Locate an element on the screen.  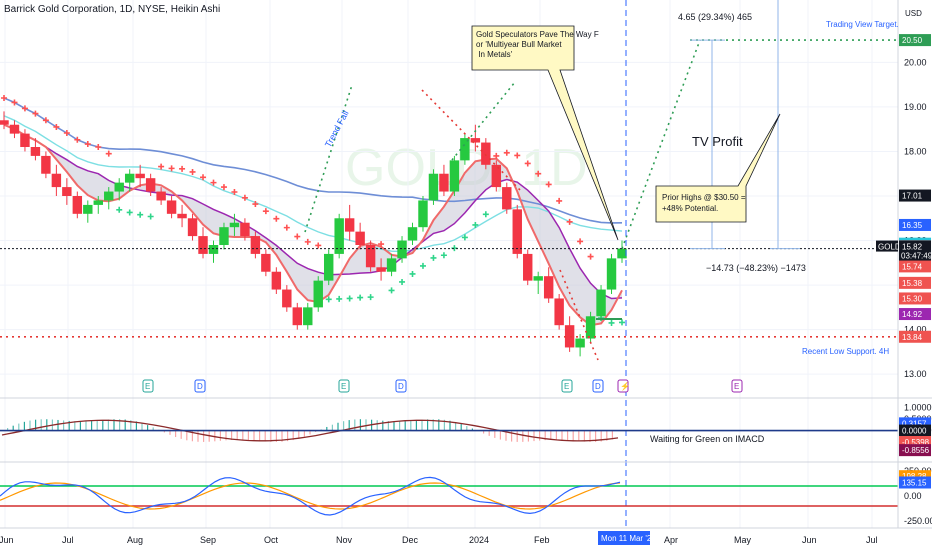
price-badge: 15.30 is located at coordinates (912, 298).